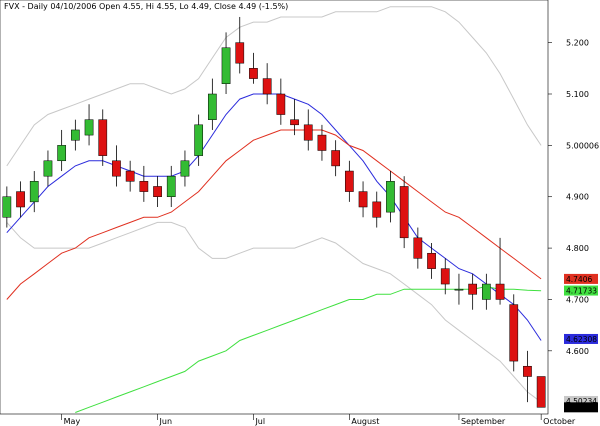  I want to click on price-tag-label: 4.49, so click(574, 407).